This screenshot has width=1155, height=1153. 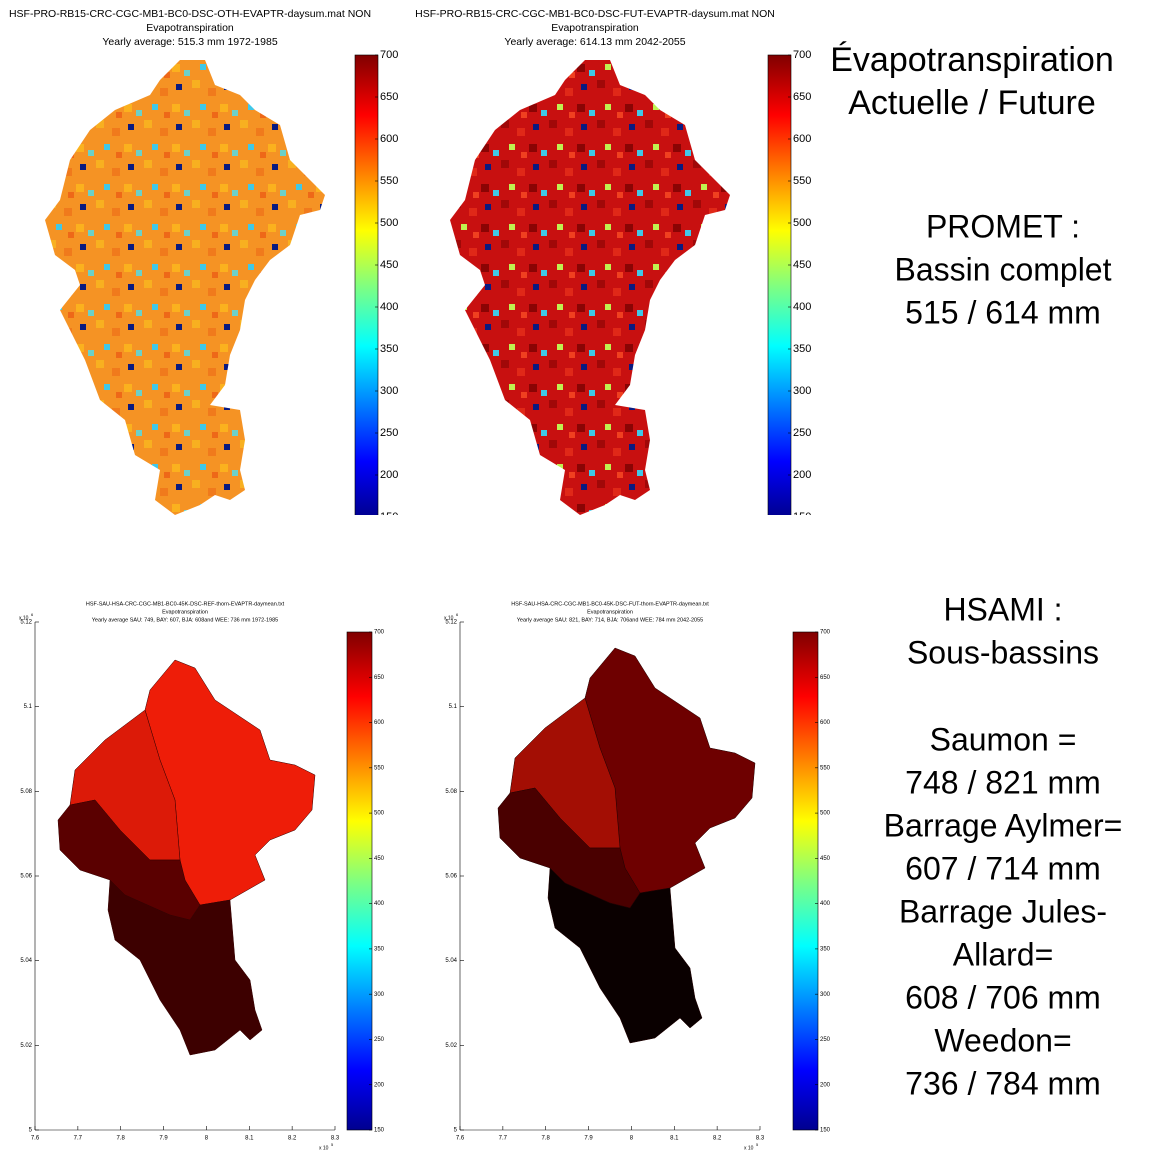 I want to click on side-text: 736 / 784 mm, so click(x=1003, y=1083).